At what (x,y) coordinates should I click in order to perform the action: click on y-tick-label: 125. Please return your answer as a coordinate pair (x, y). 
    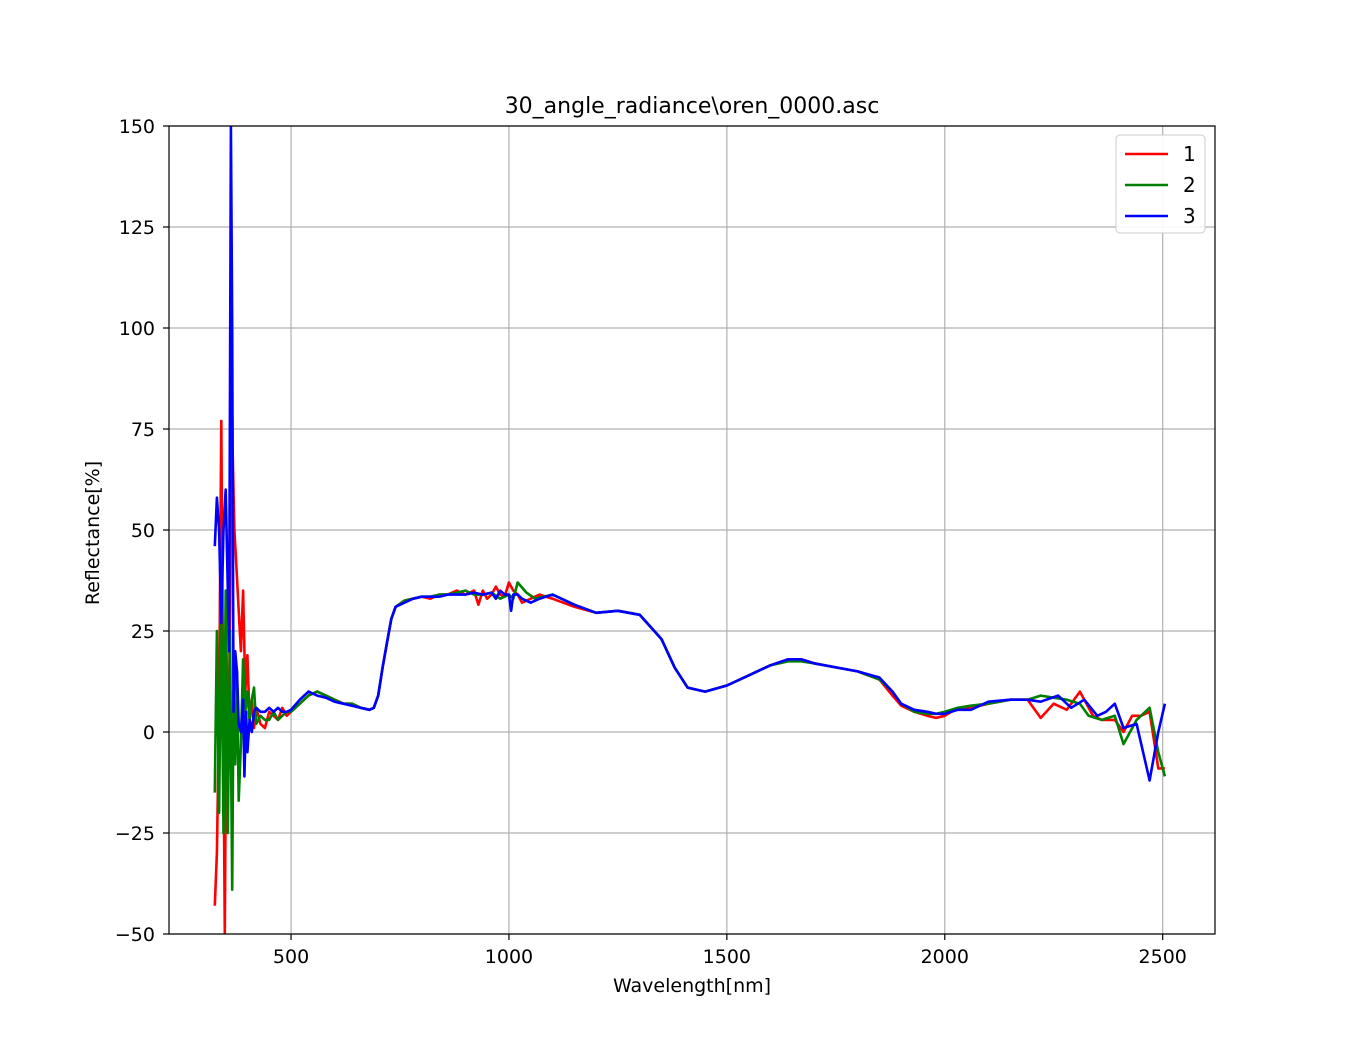
    Looking at the image, I should click on (137, 228).